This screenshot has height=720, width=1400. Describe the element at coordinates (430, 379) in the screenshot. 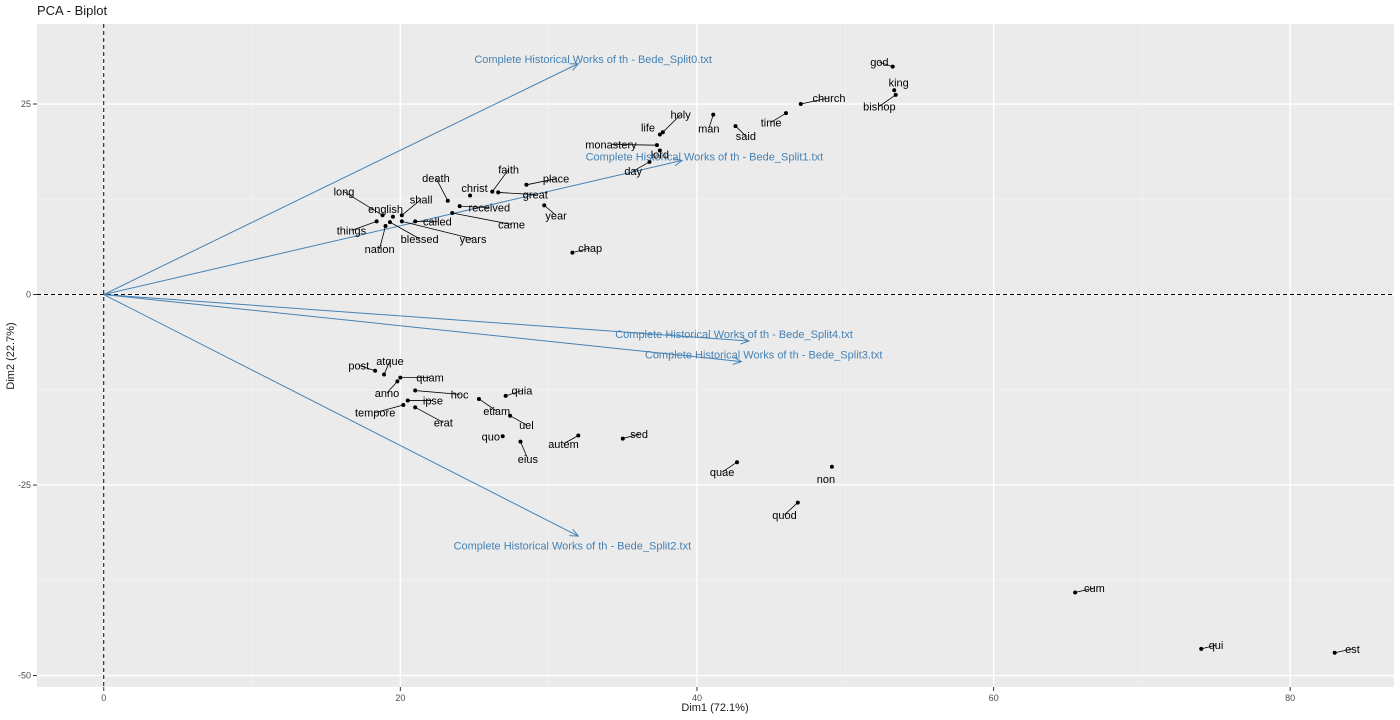

I see `point-label: quam` at that location.